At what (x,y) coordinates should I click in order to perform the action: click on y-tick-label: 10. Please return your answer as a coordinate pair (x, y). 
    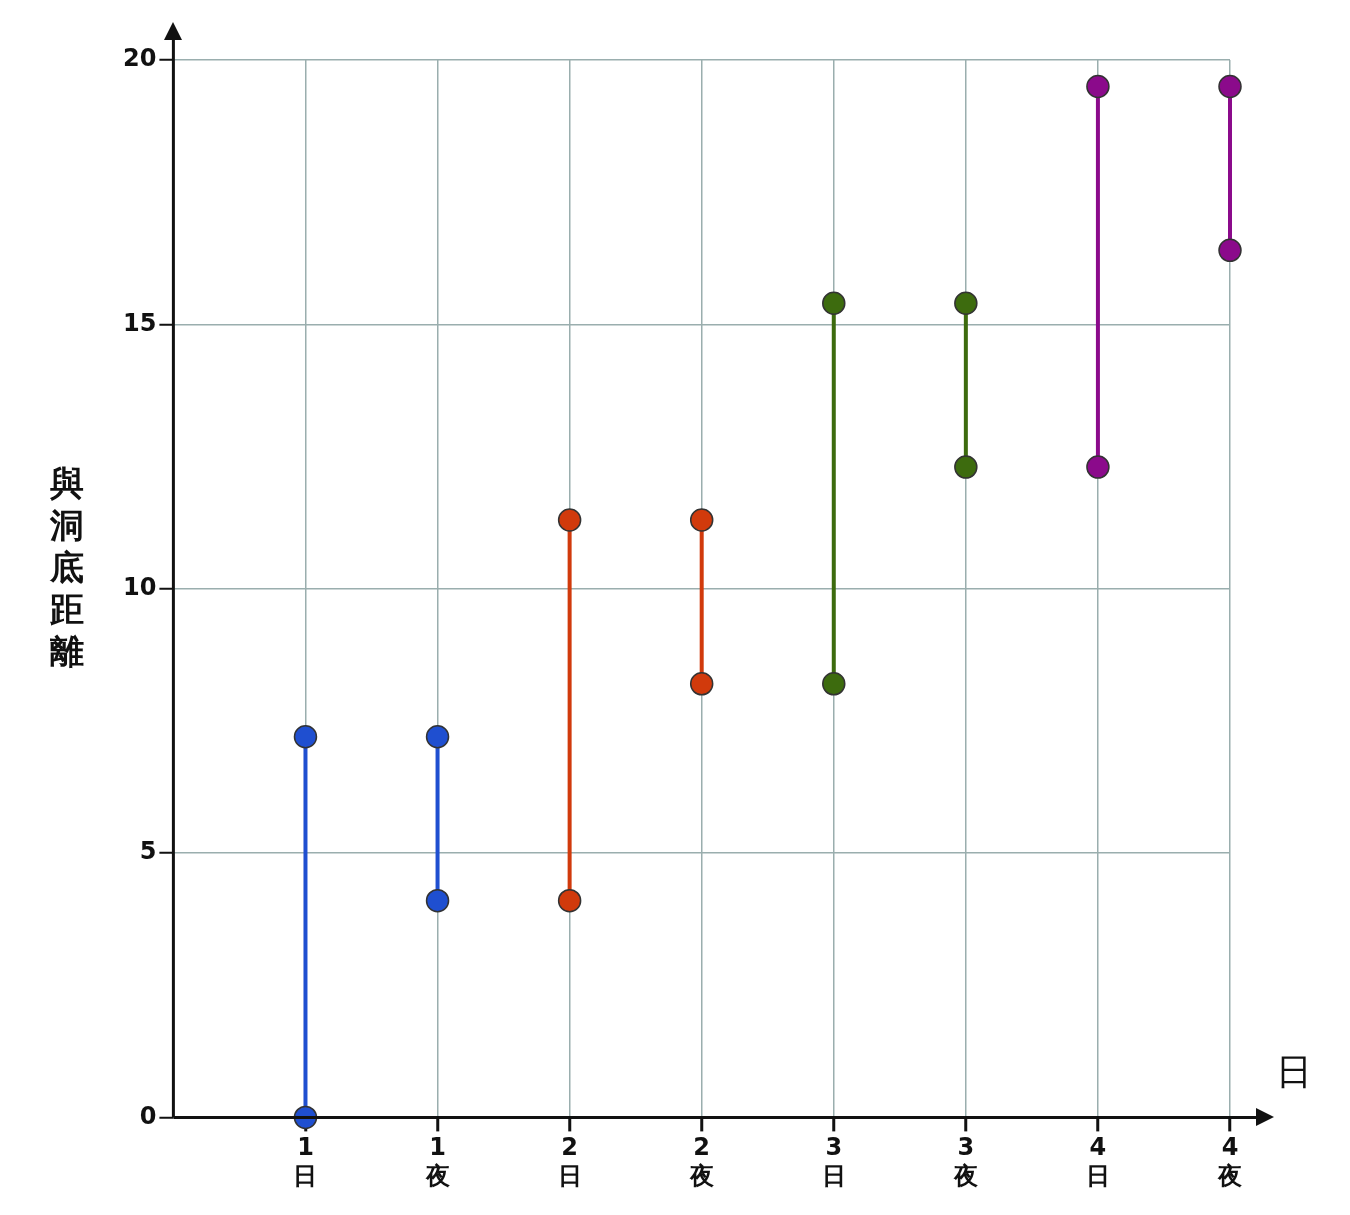
    Looking at the image, I should click on (139, 586).